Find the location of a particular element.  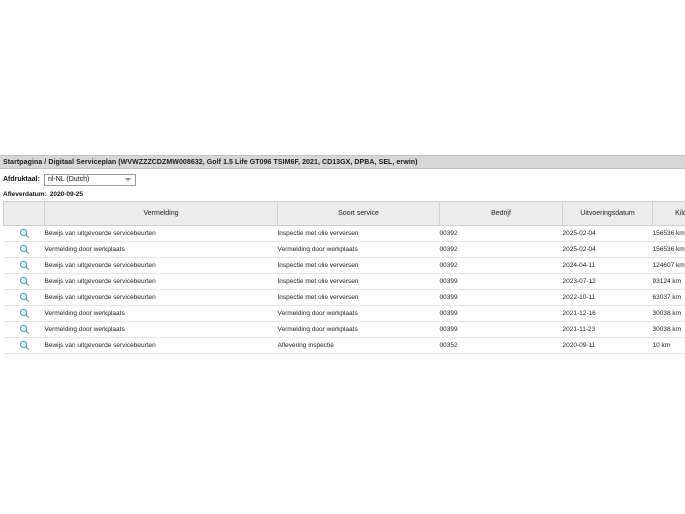

delivery-date-value: 2020-09-25 is located at coordinates (66, 194).